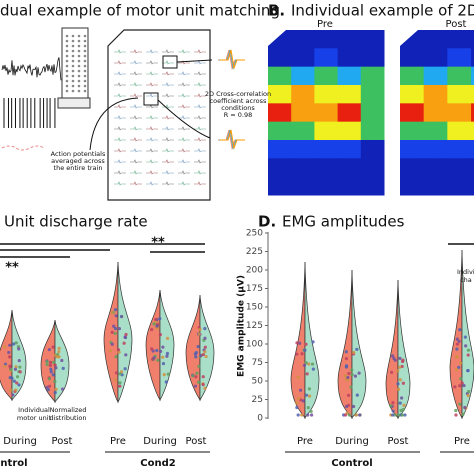 The height and width of the screenshot is (474, 474). What do you see at coordinates (276, 11) in the screenshot?
I see `panel-b-letter: B.` at bounding box center [276, 11].